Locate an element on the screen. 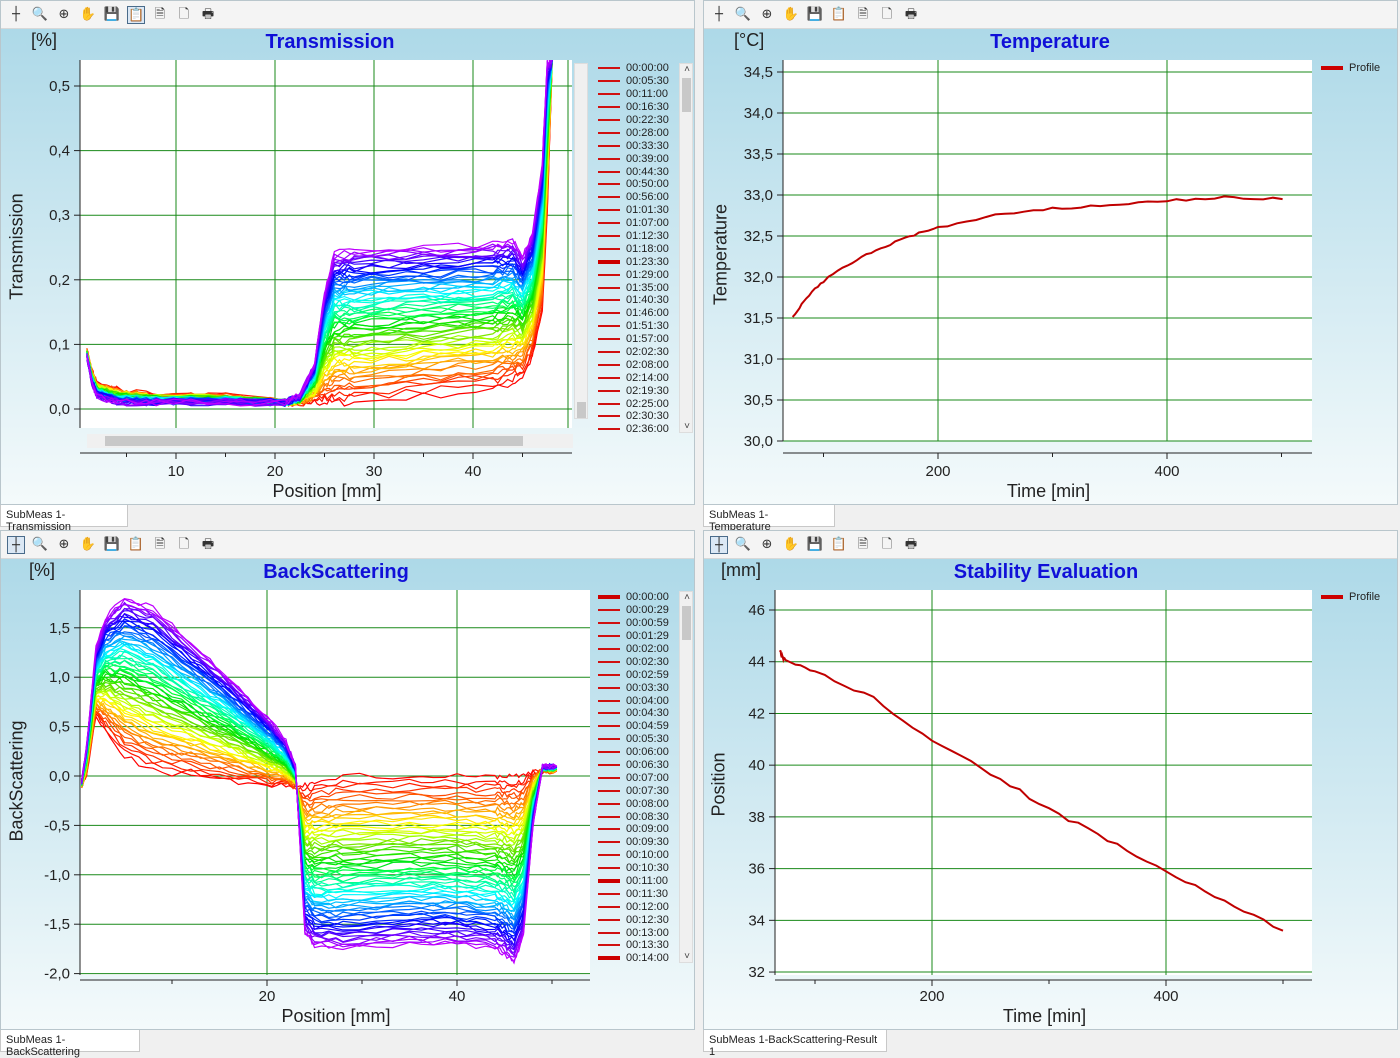 This screenshot has width=1400, height=1058. legend-item: 00:39:00 is located at coordinates (633, 158).